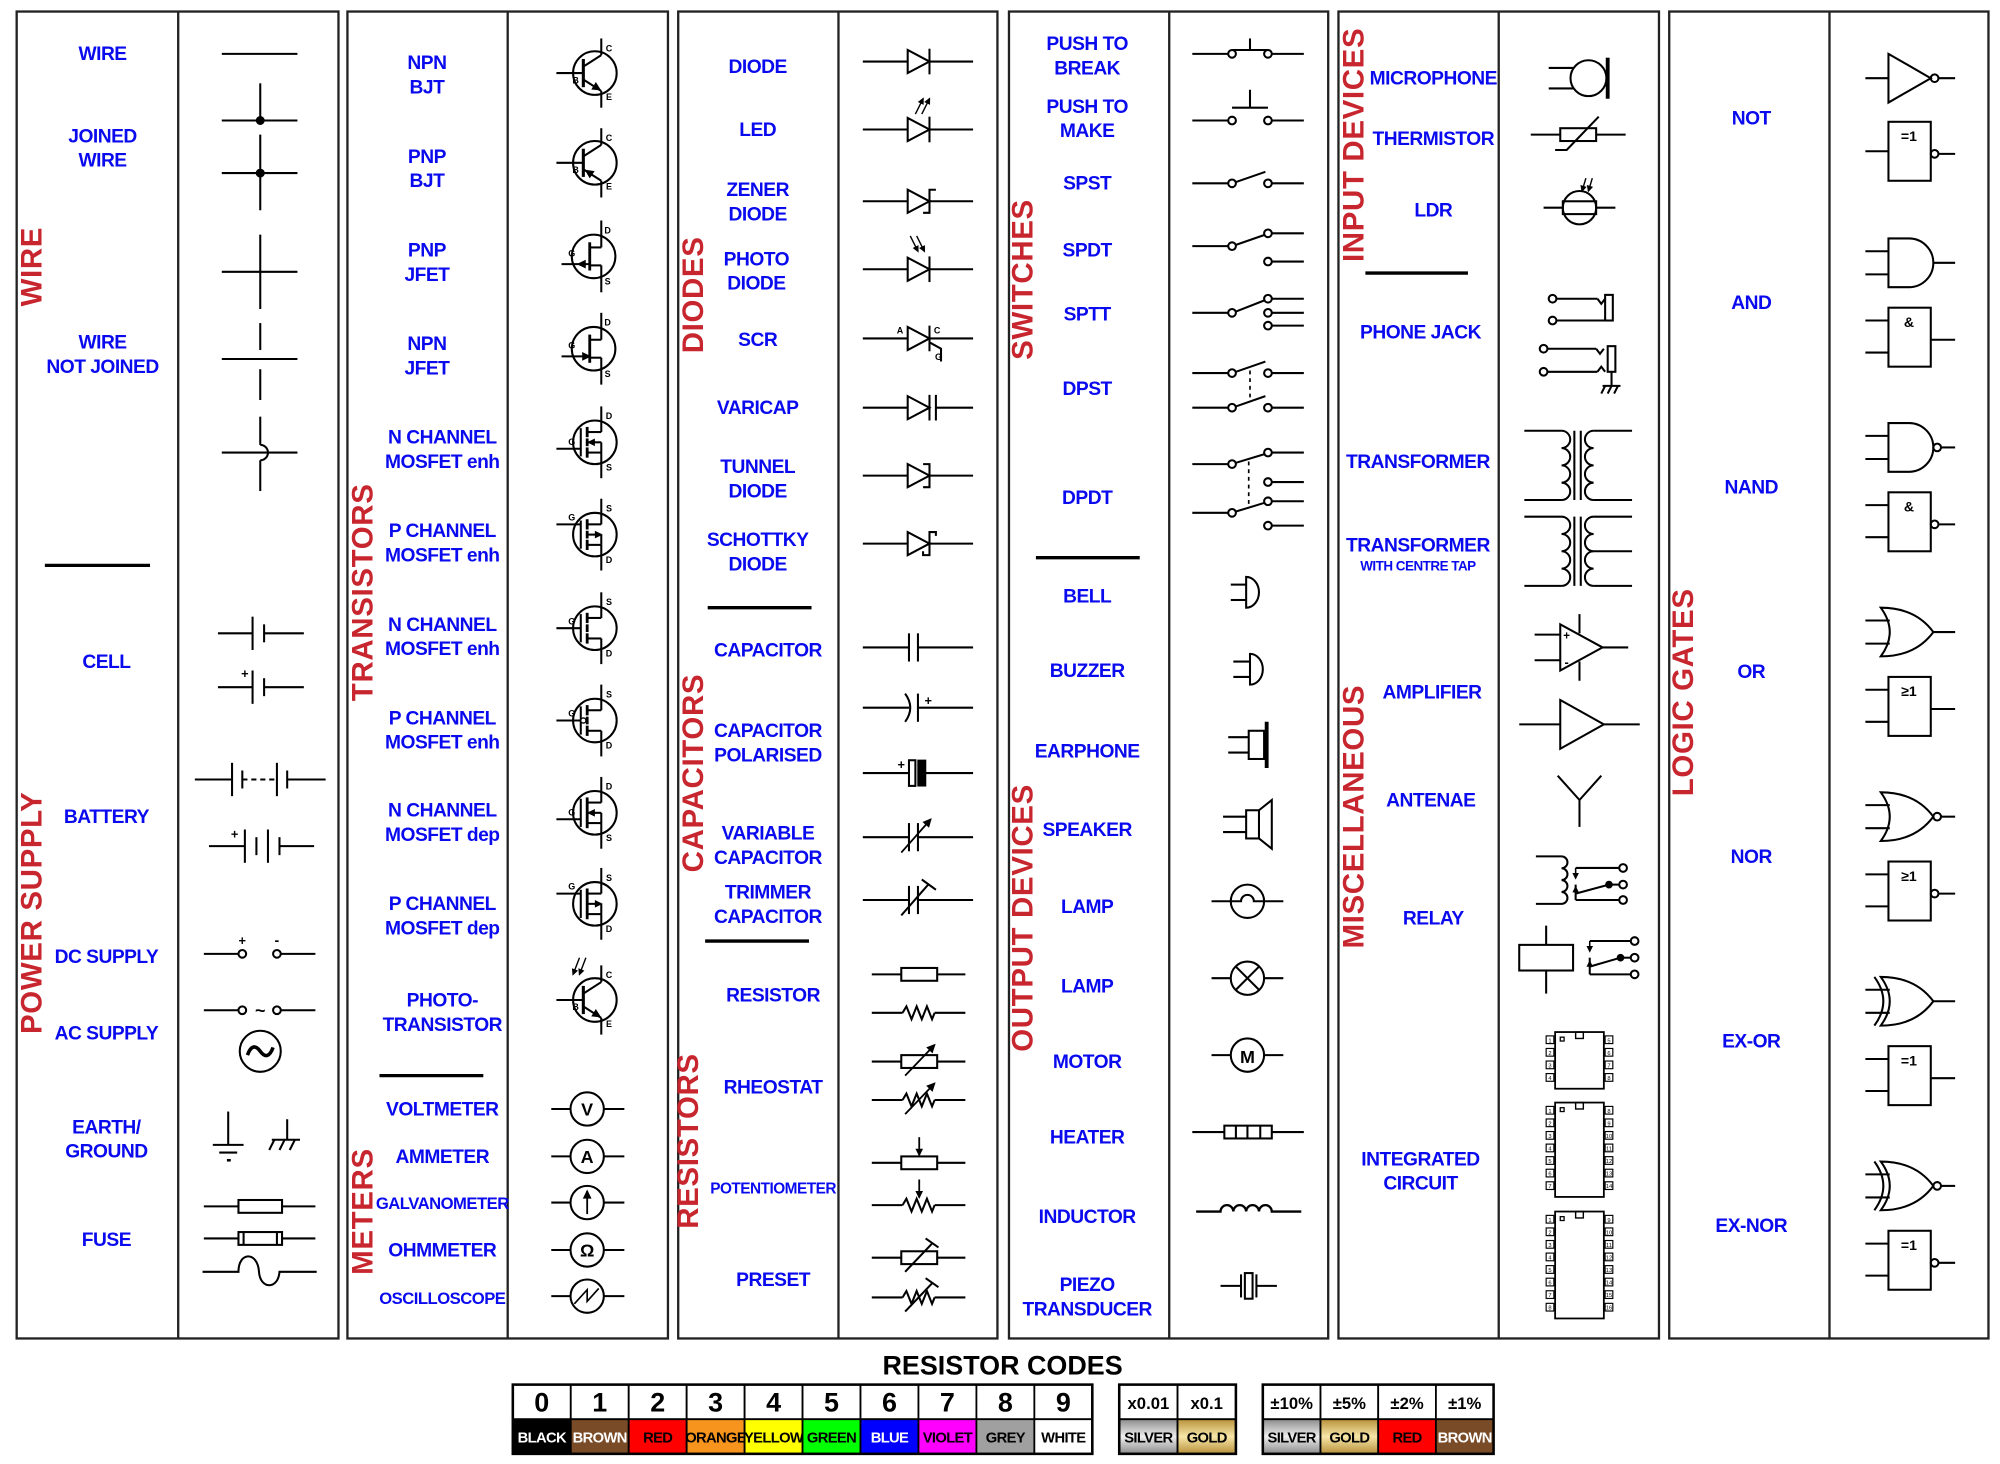  I want to click on color-code-cell: 5 GREEN, so click(831, 1419).